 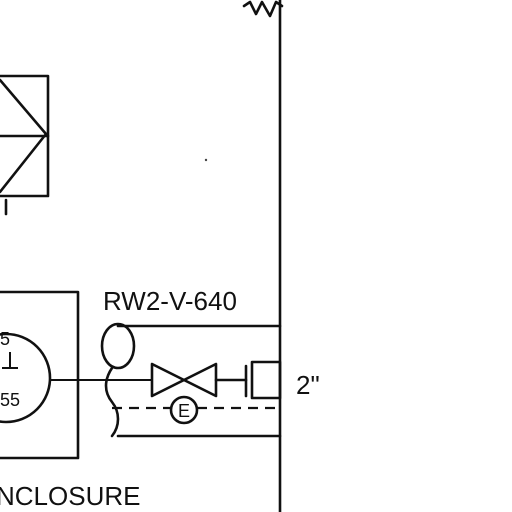 What do you see at coordinates (206, 160) in the screenshot?
I see `scan-speck` at bounding box center [206, 160].